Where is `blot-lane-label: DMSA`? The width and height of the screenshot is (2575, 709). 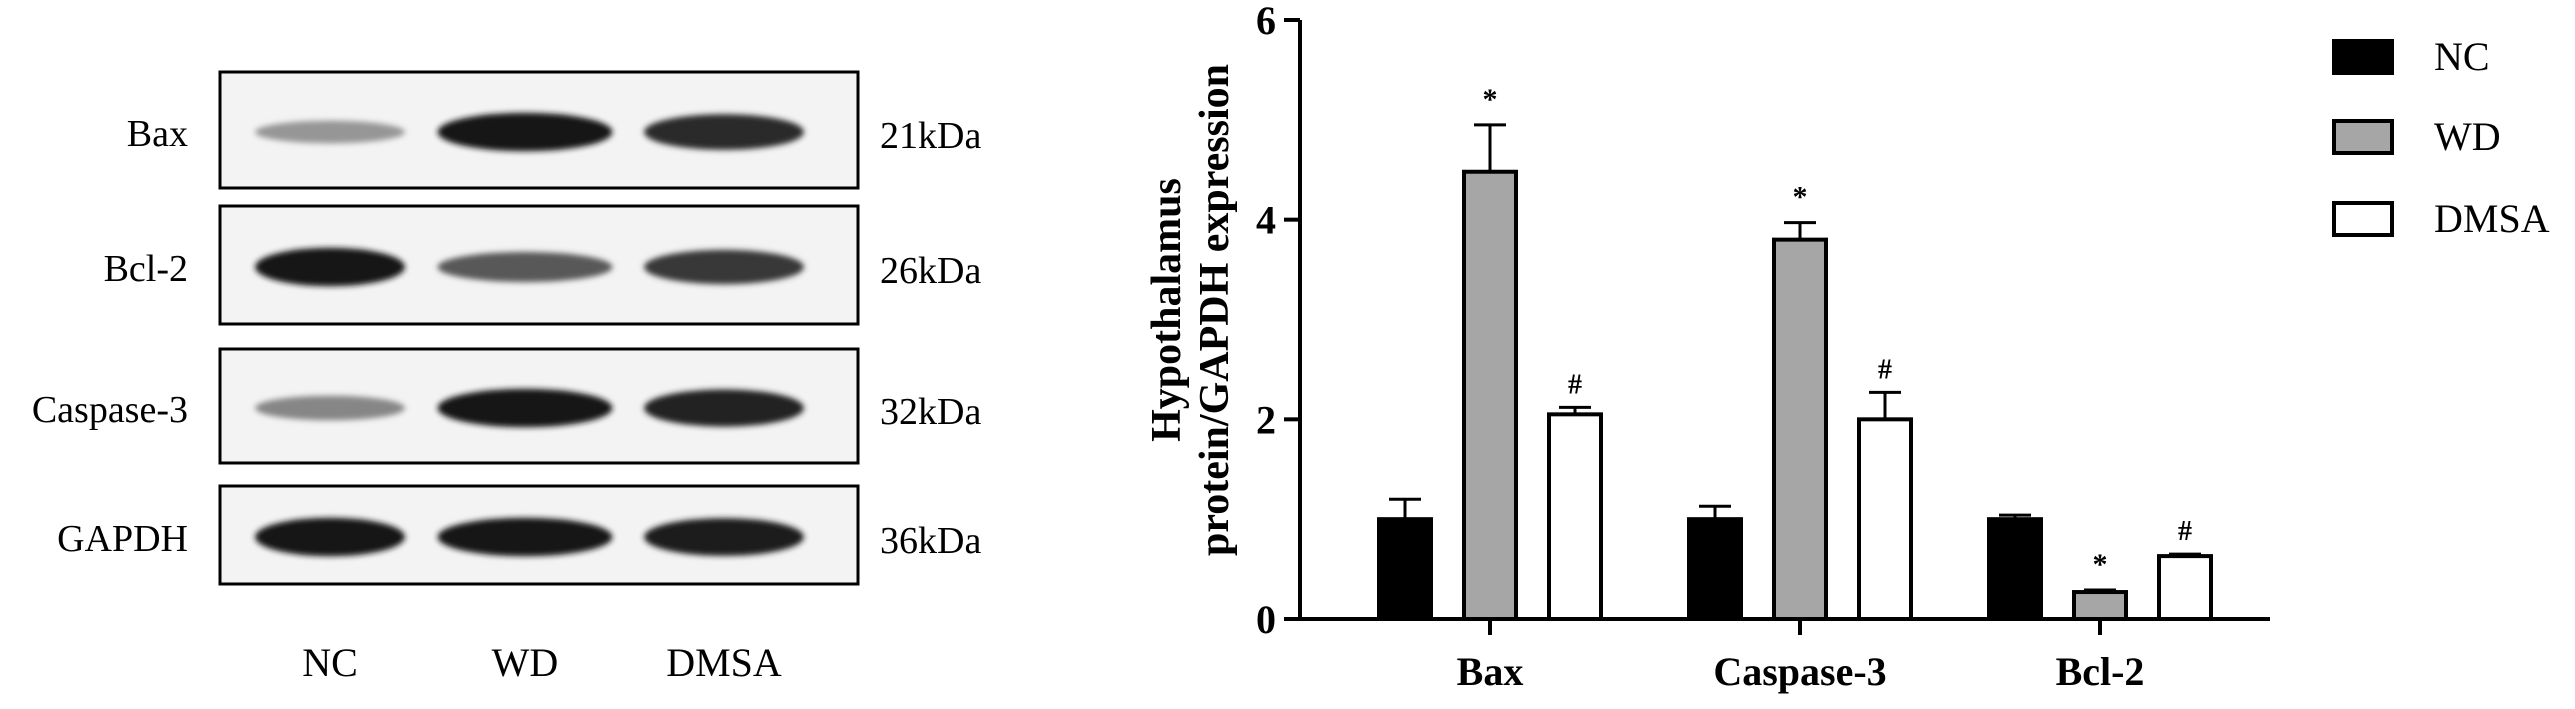
blot-lane-label: DMSA is located at coordinates (724, 662).